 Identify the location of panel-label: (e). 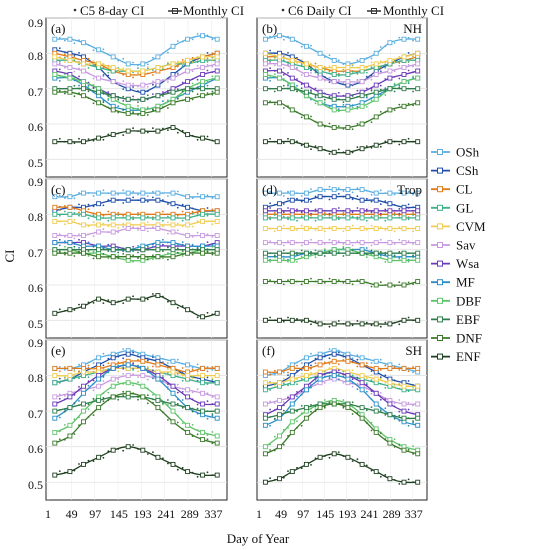
(58, 350).